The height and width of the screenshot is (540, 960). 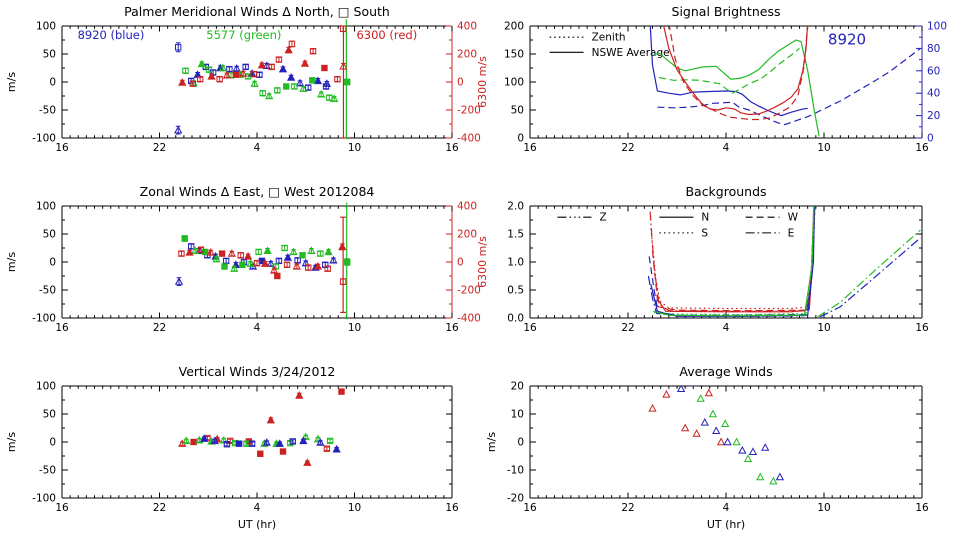 I want to click on y-tick-label: 20, so click(x=517, y=387).